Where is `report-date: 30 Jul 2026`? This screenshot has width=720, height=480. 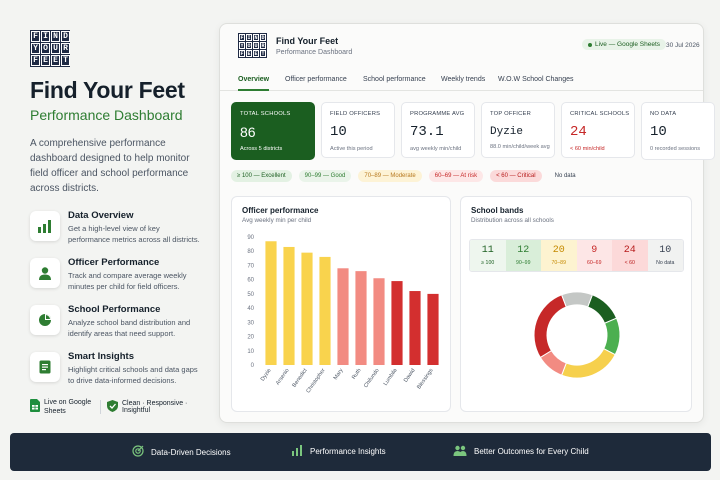
report-date: 30 Jul 2026 is located at coordinates (683, 45).